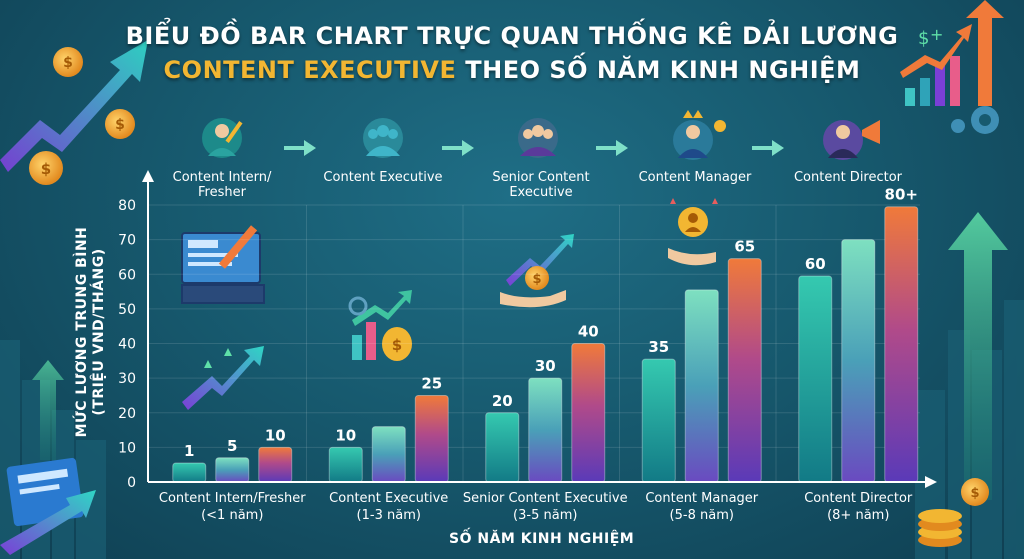  I want to click on career-stage-executive: Content Executive, so click(383, 177).